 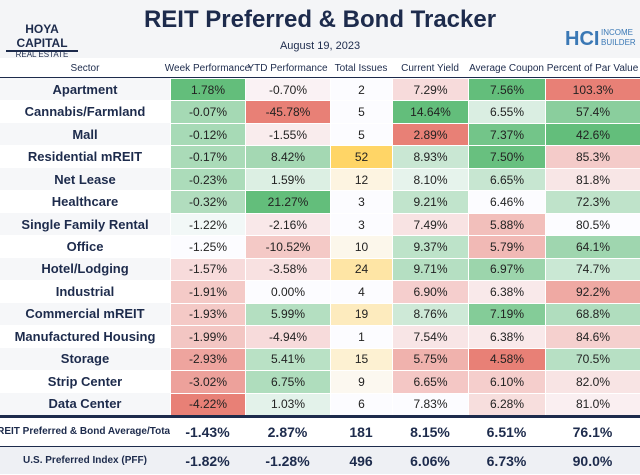 What do you see at coordinates (85, 269) in the screenshot?
I see `sector-cell: Hotel/Lodging` at bounding box center [85, 269].